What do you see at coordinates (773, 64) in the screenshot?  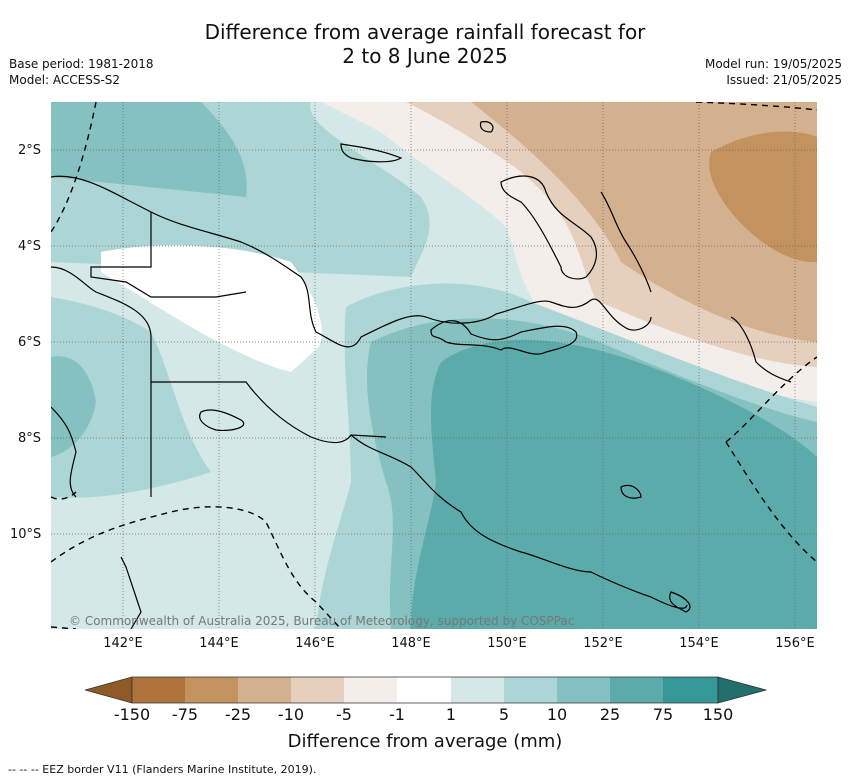 I see `model-run: Model run: 19/05/2025` at bounding box center [773, 64].